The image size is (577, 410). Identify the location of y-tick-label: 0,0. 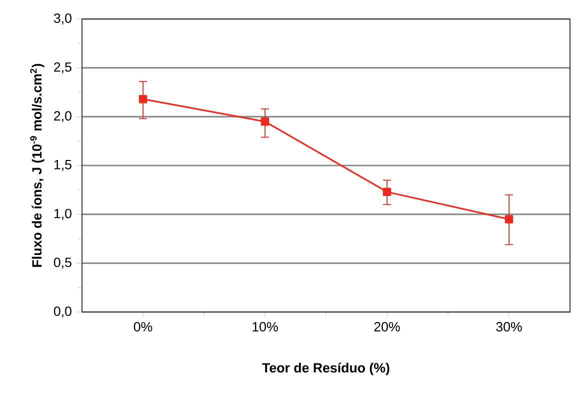
(63, 312).